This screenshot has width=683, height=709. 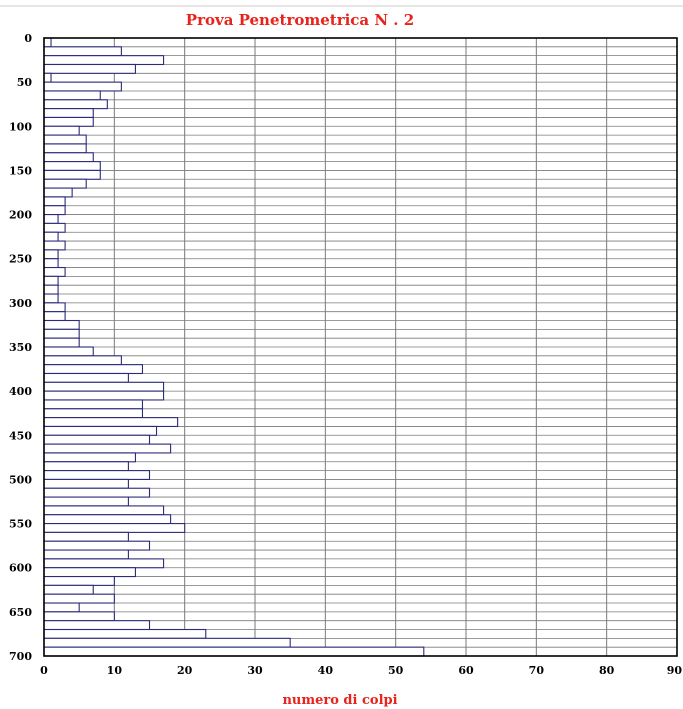 What do you see at coordinates (20, 524) in the screenshot?
I see `y-tick-label: 550` at bounding box center [20, 524].